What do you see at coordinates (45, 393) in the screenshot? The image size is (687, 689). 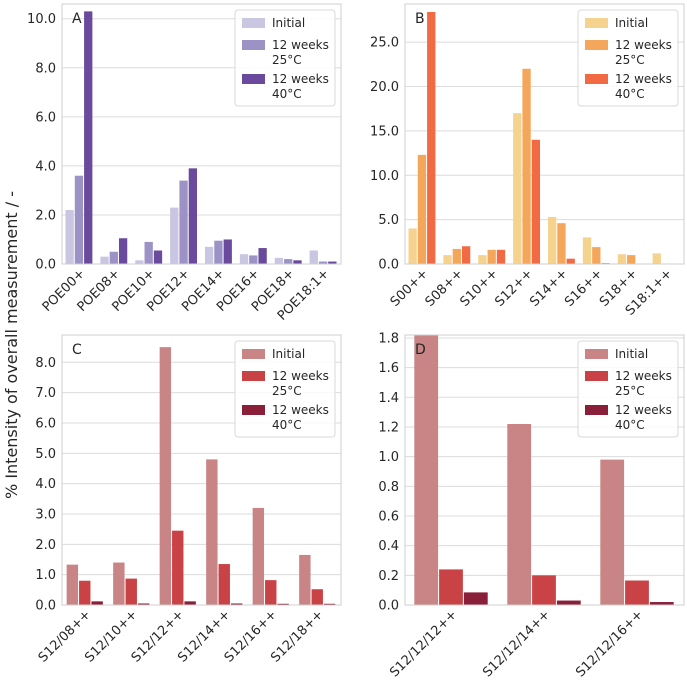 I see `y-tick-label: 7.0` at bounding box center [45, 393].